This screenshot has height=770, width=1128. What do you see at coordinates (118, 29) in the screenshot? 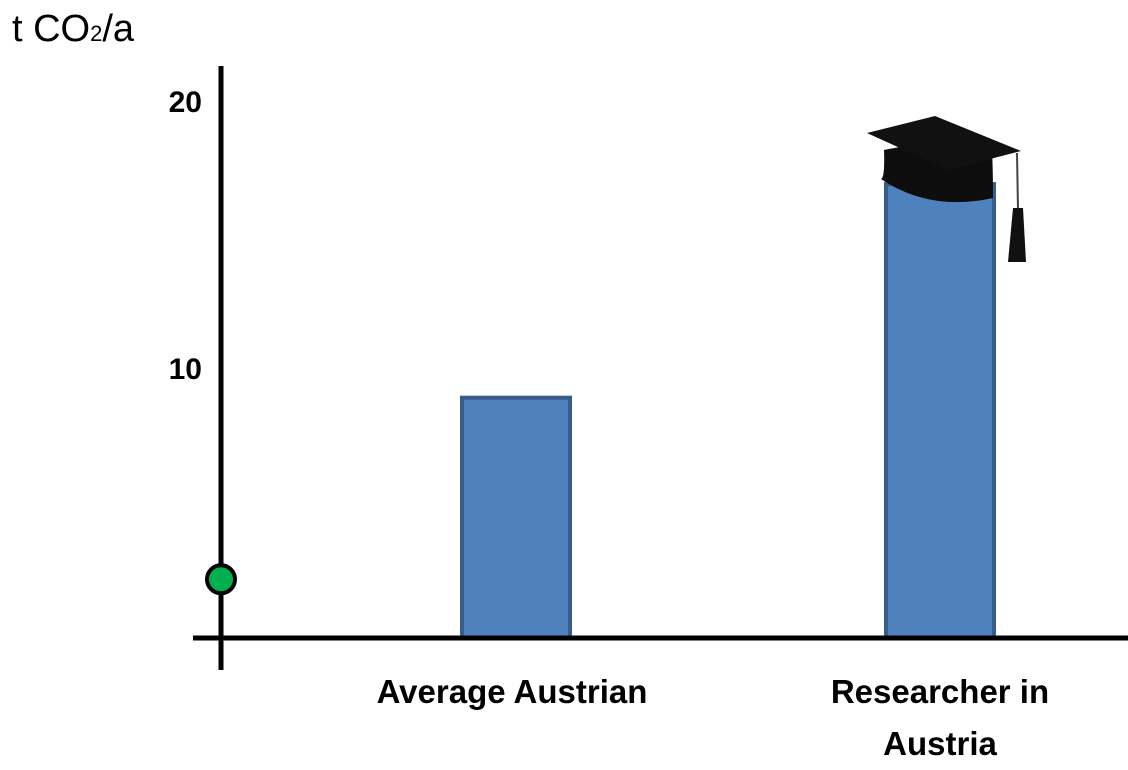
I see `y-axis-label-suffix: /a` at bounding box center [118, 29].